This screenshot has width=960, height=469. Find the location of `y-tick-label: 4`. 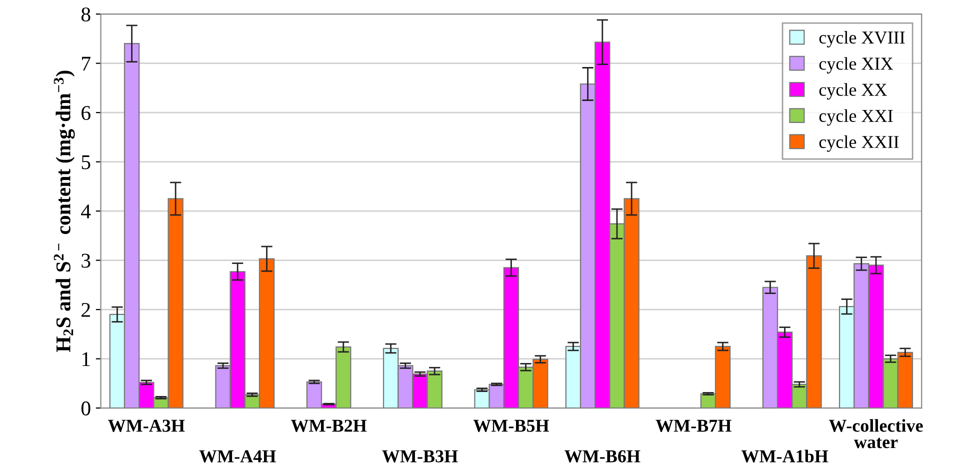

y-tick-label: 4 is located at coordinates (86, 211).